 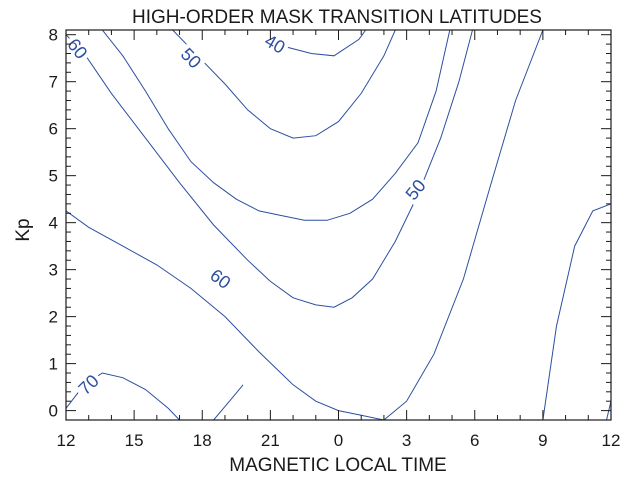 What do you see at coordinates (53, 35) in the screenshot?
I see `y-tick-label: 8` at bounding box center [53, 35].